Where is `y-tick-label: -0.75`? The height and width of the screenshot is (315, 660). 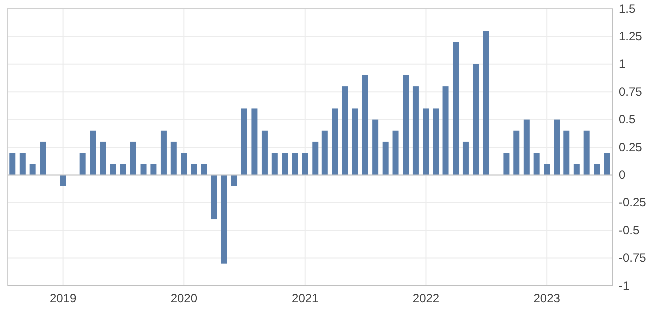
y-tick-label: -0.75 is located at coordinates (633, 258).